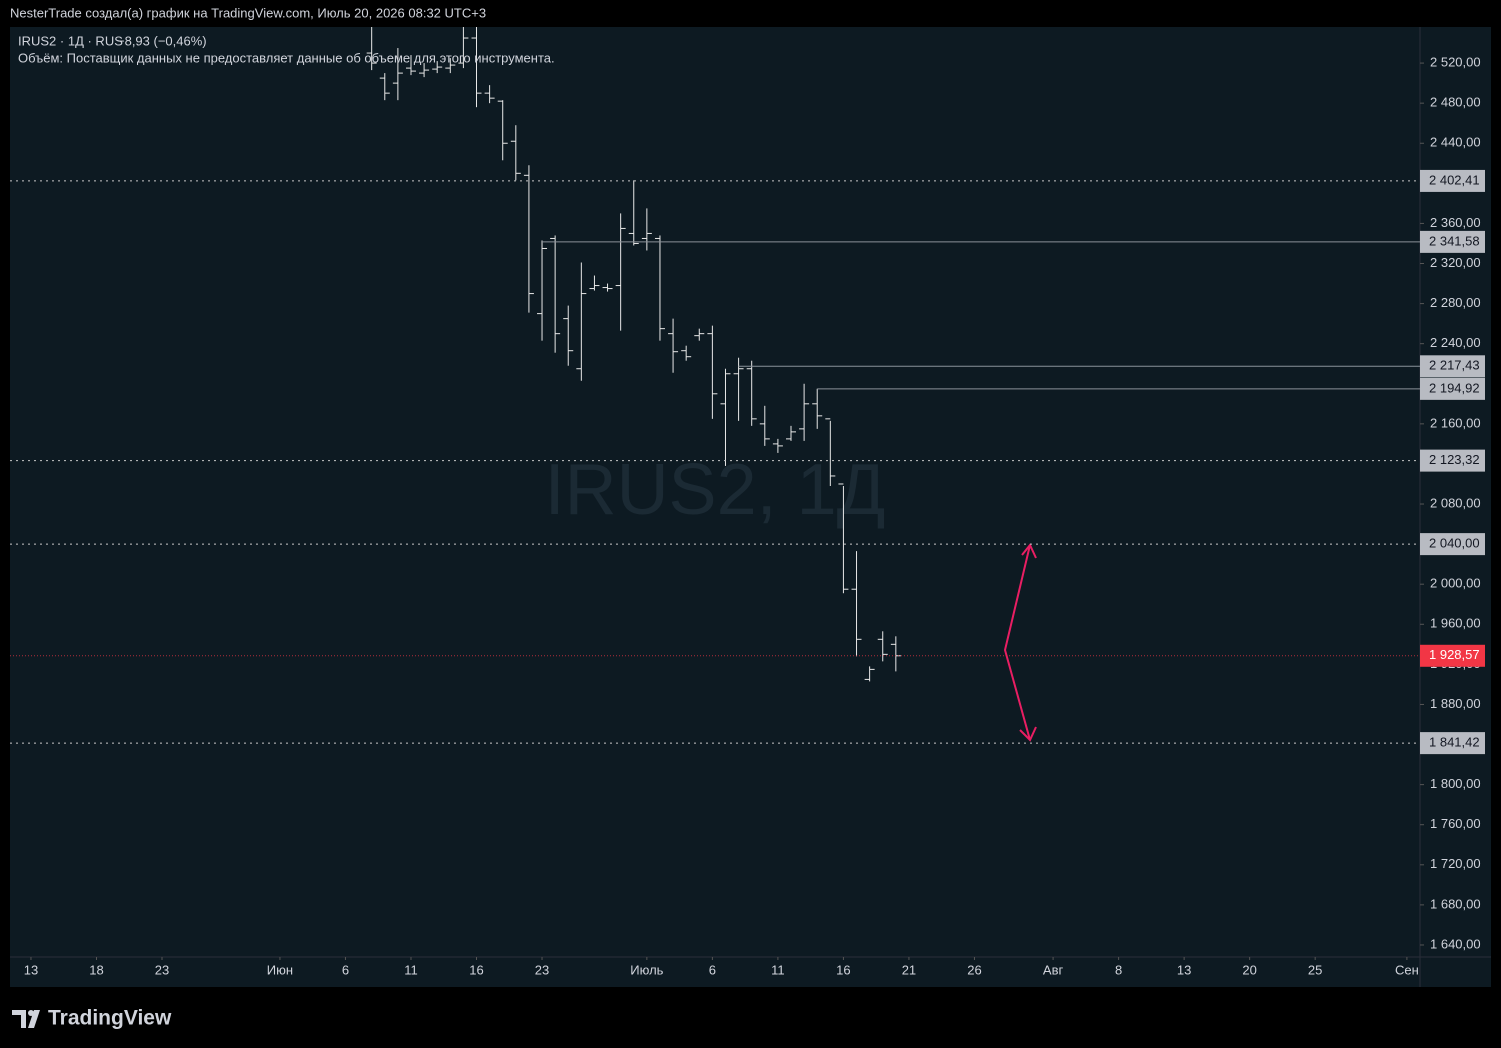  I want to click on y-tick-label: 1 800,00, so click(1455, 783).